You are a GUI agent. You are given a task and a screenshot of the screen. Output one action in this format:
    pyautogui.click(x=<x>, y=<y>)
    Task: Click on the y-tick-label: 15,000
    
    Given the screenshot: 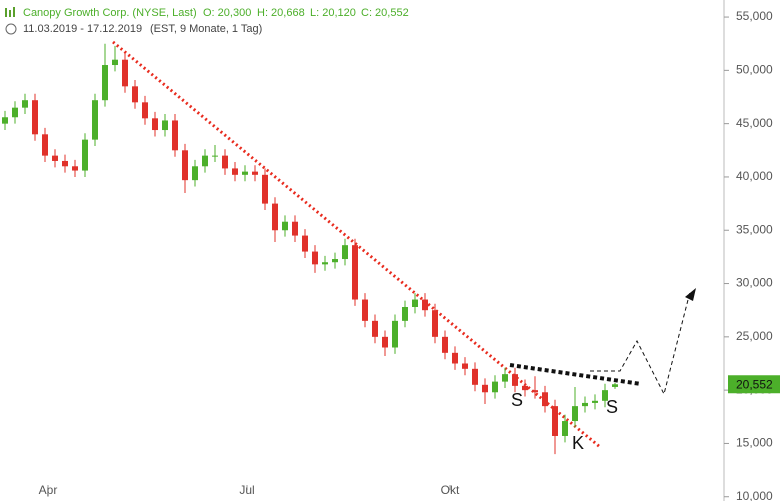 What is the action you would take?
    pyautogui.click(x=754, y=443)
    